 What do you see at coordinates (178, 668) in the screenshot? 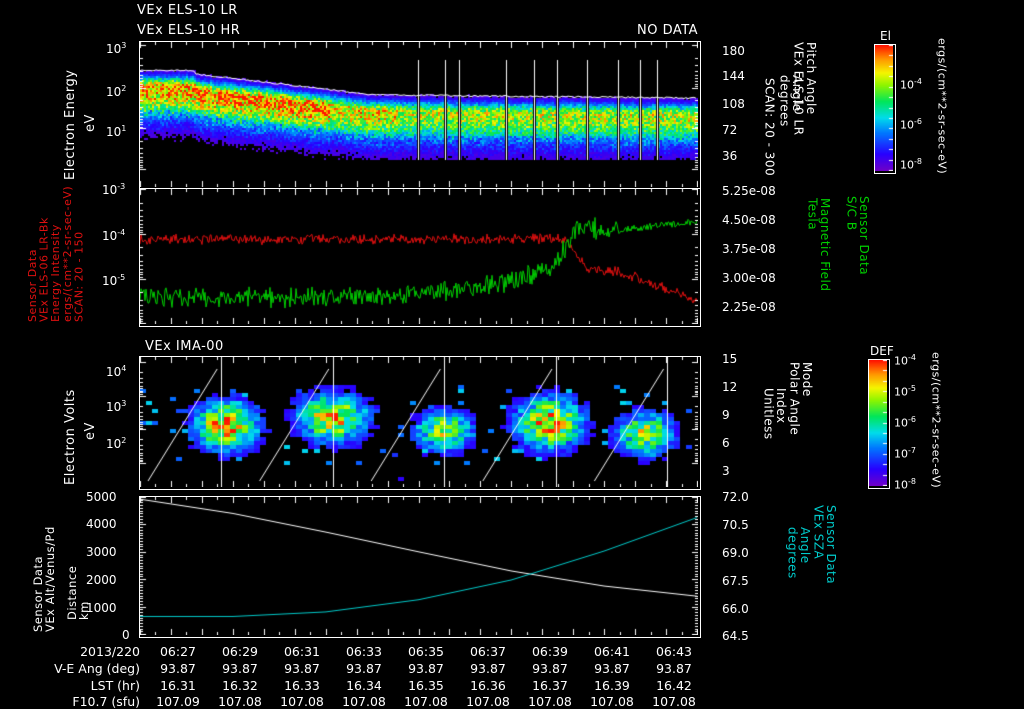
I see `cell-ve-ang-row-0: 93.87` at bounding box center [178, 668].